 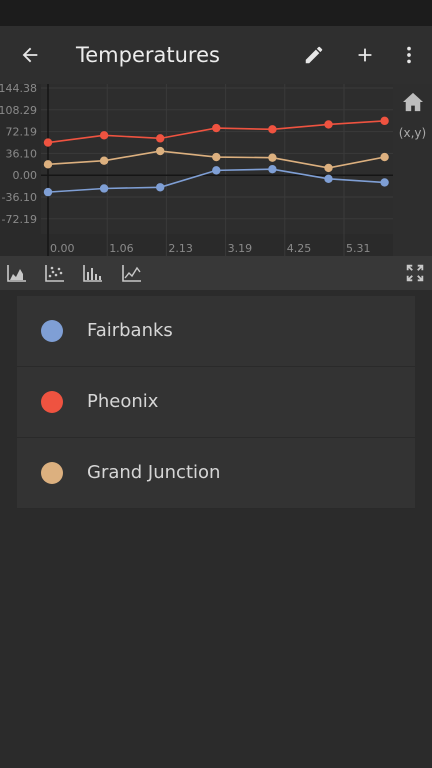 I want to click on more-vert-icon, so click(x=409, y=55).